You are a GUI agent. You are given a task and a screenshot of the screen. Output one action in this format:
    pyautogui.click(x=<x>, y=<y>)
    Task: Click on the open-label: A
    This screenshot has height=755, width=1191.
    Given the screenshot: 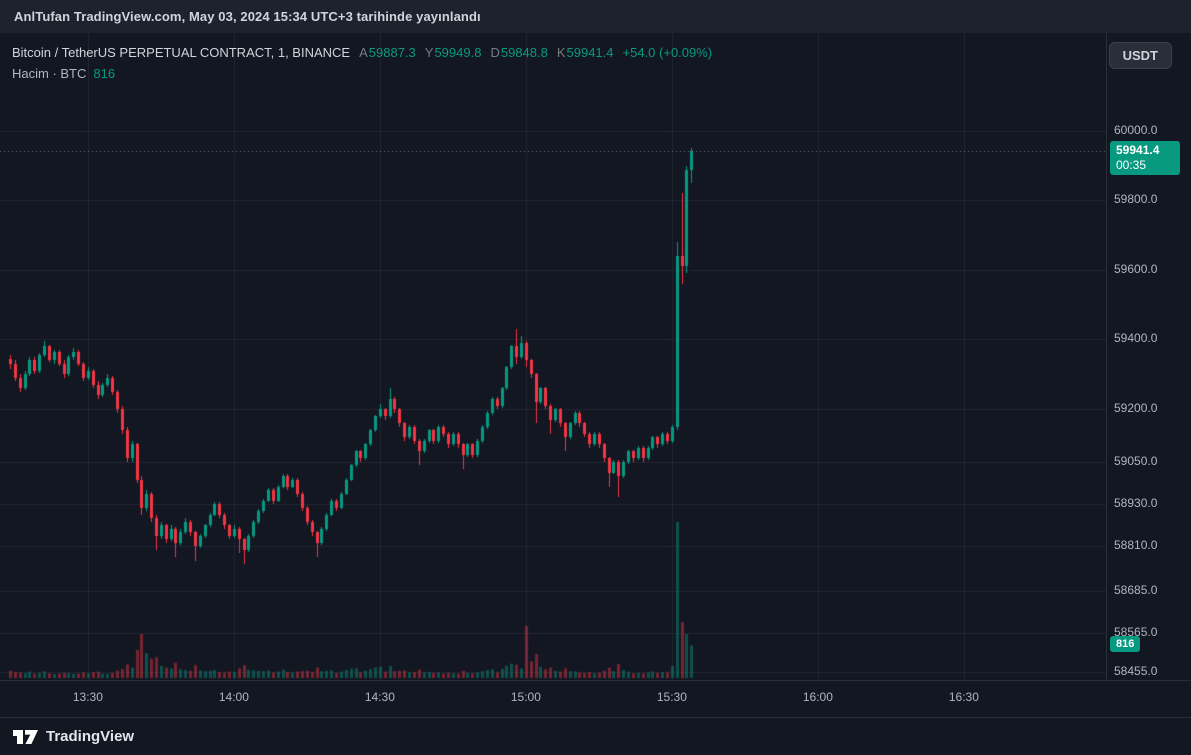 What is the action you would take?
    pyautogui.click(x=363, y=52)
    